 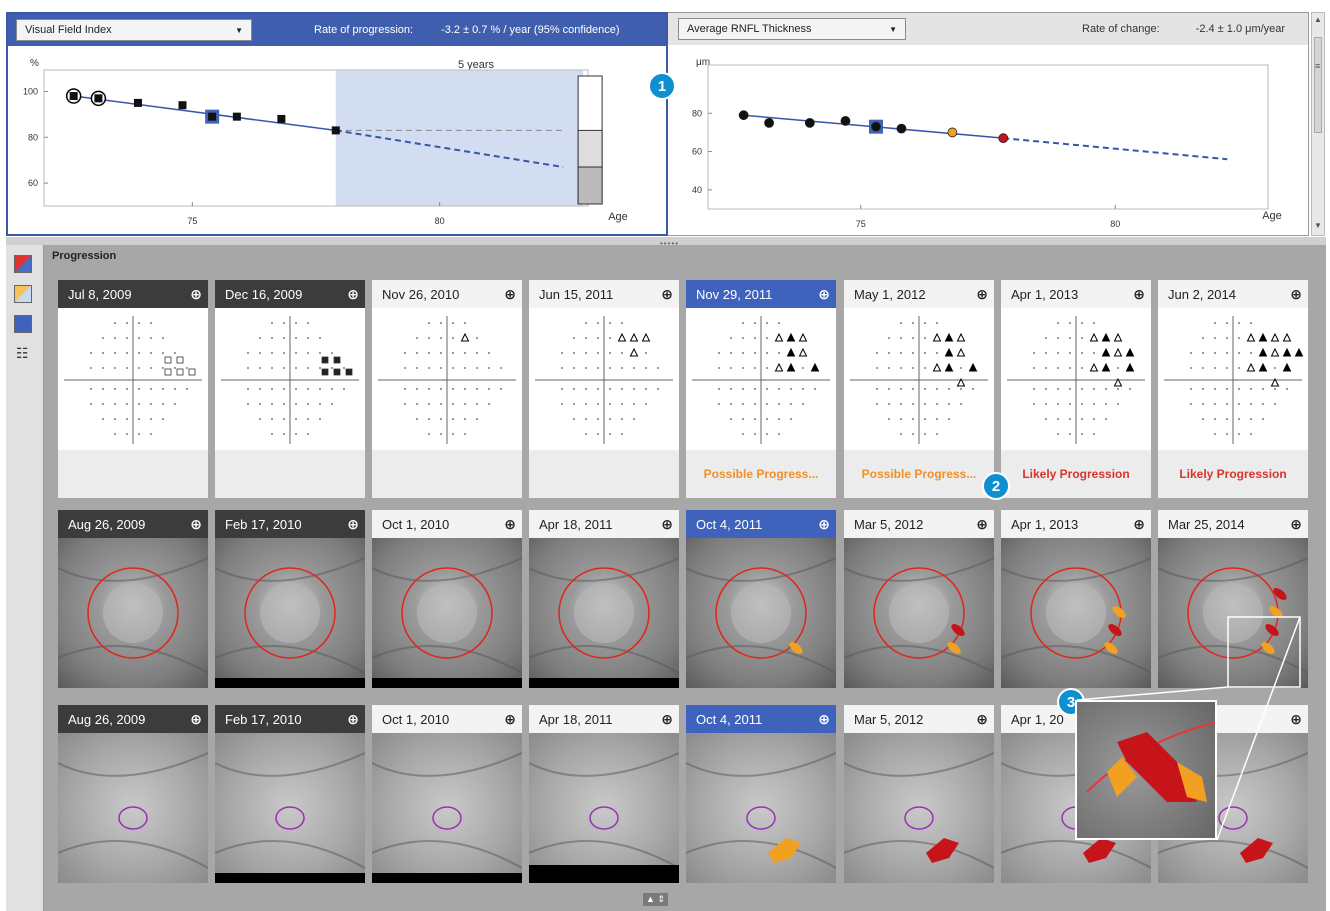 I want to click on menu-icon: ≡, so click(x=1318, y=66).